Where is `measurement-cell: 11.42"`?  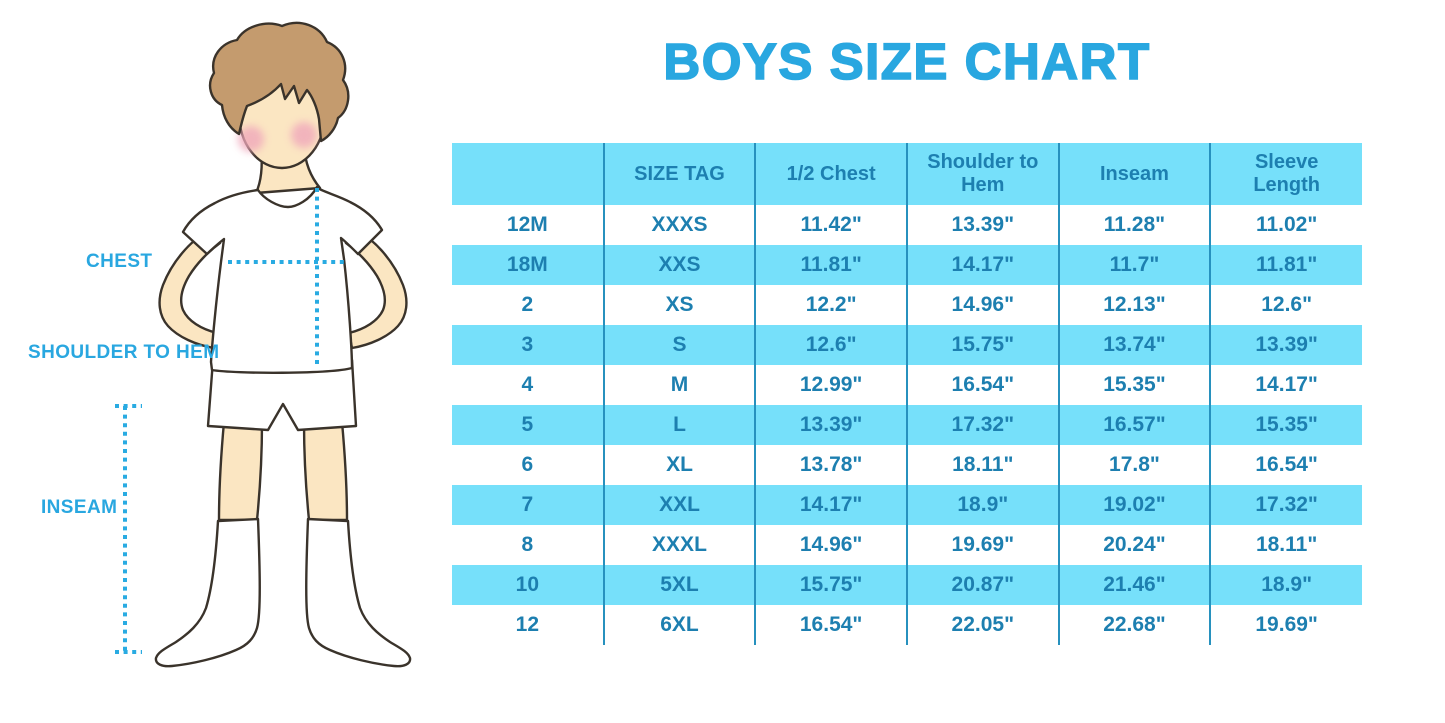 measurement-cell: 11.42" is located at coordinates (830, 225).